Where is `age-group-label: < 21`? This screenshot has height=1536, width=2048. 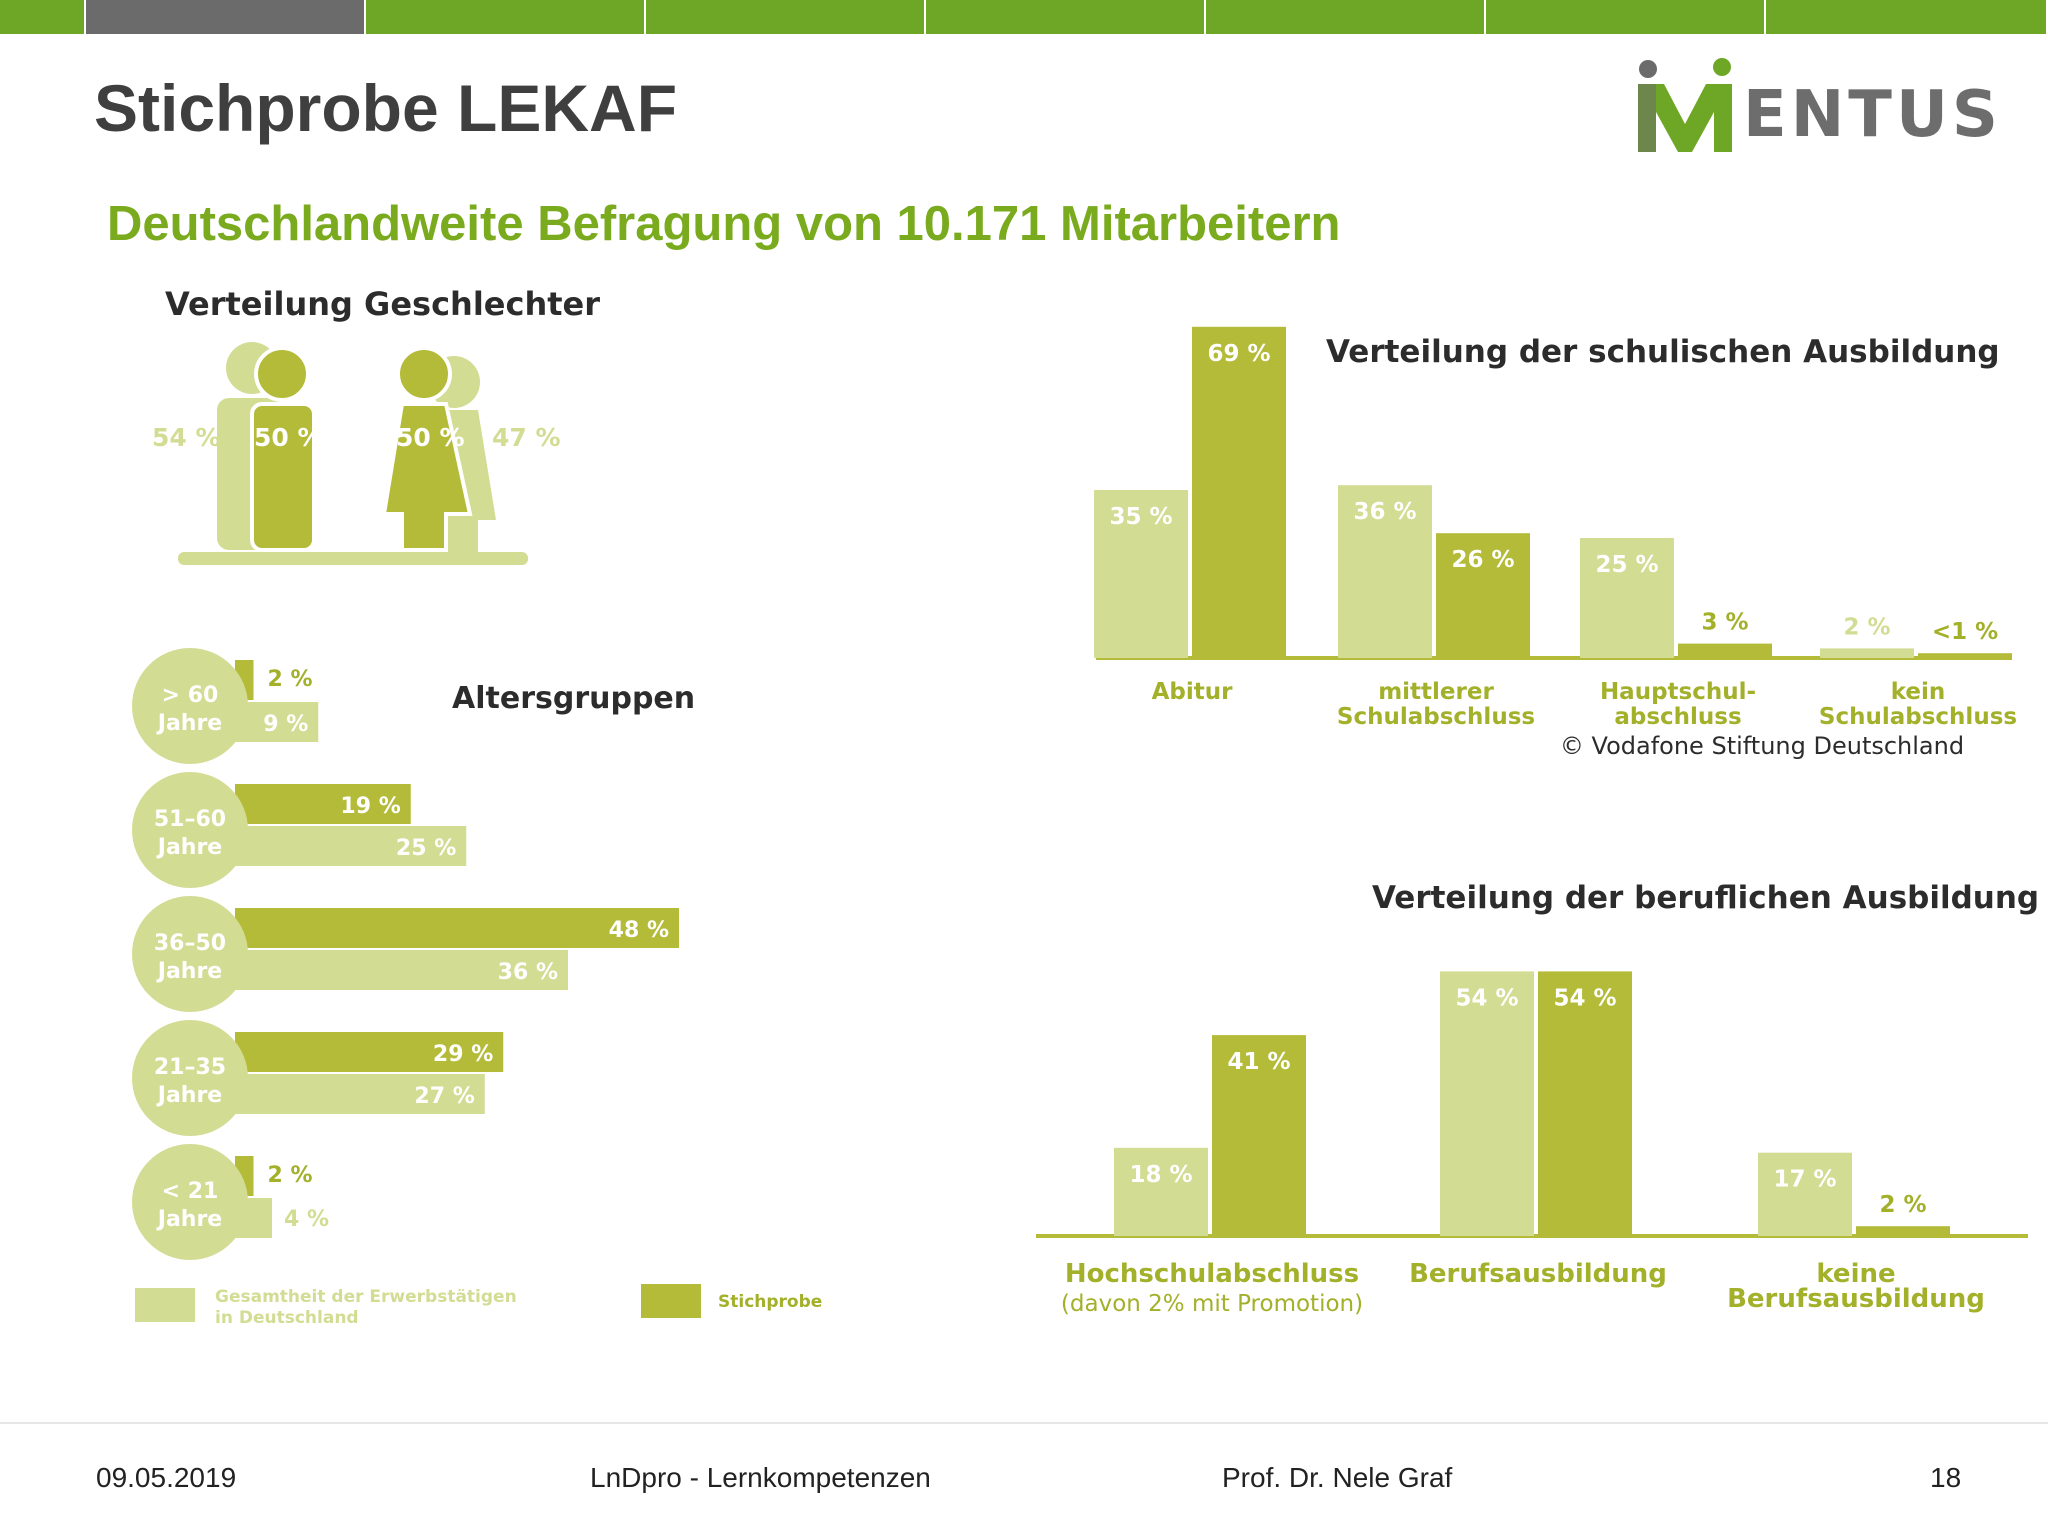
age-group-label: < 21 is located at coordinates (190, 1191).